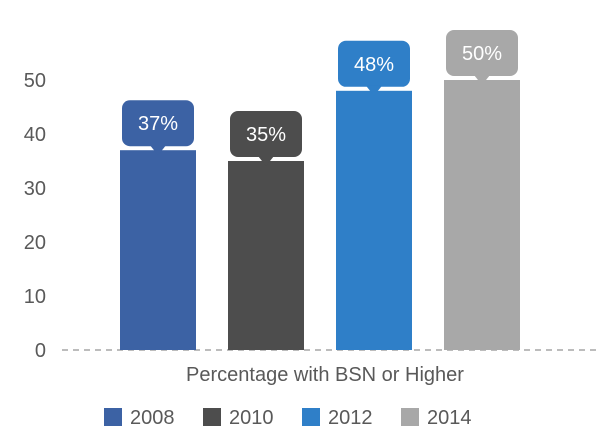 The image size is (601, 428). I want to click on data-label-2010: 35%, so click(266, 138).